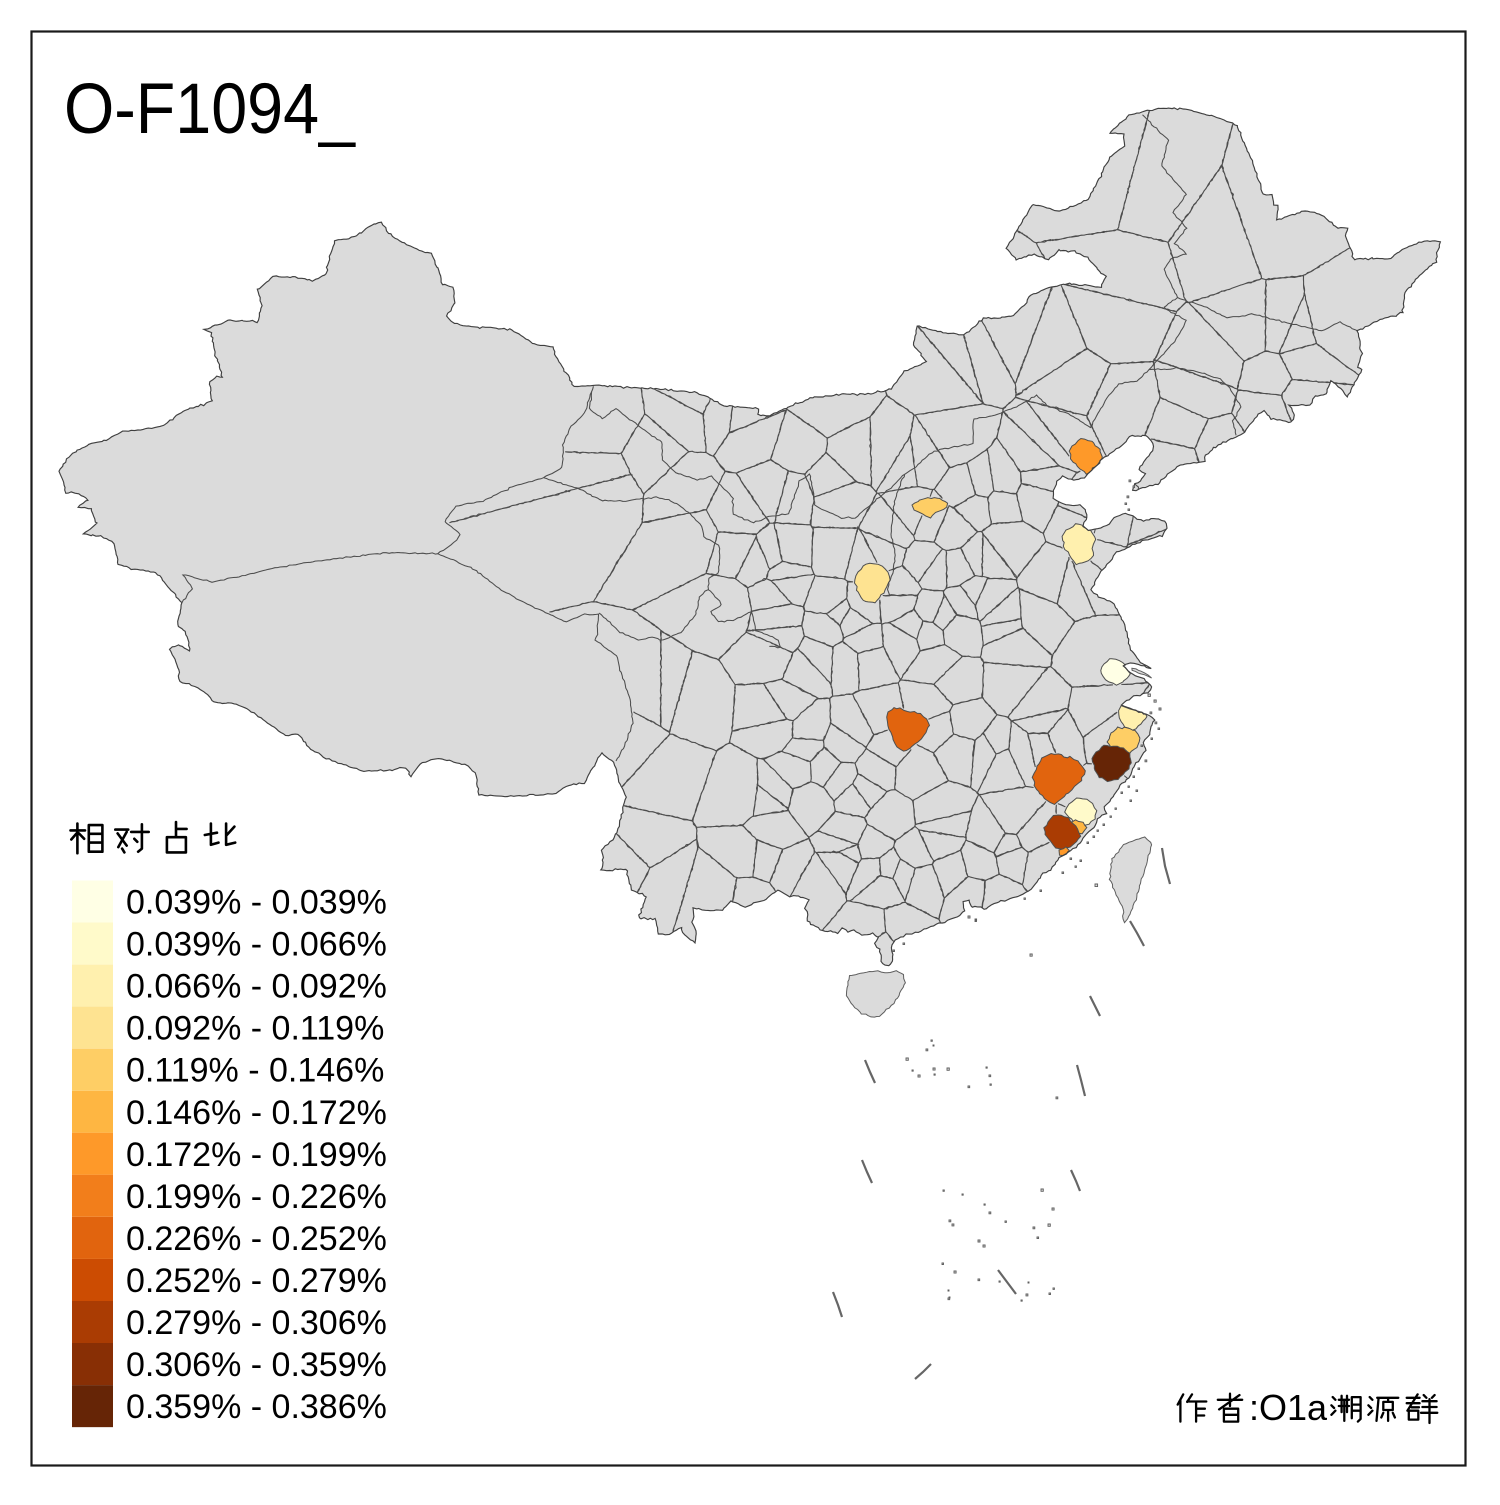  I want to click on svg-text: 0.119% - 0.146%, so click(255, 1071).